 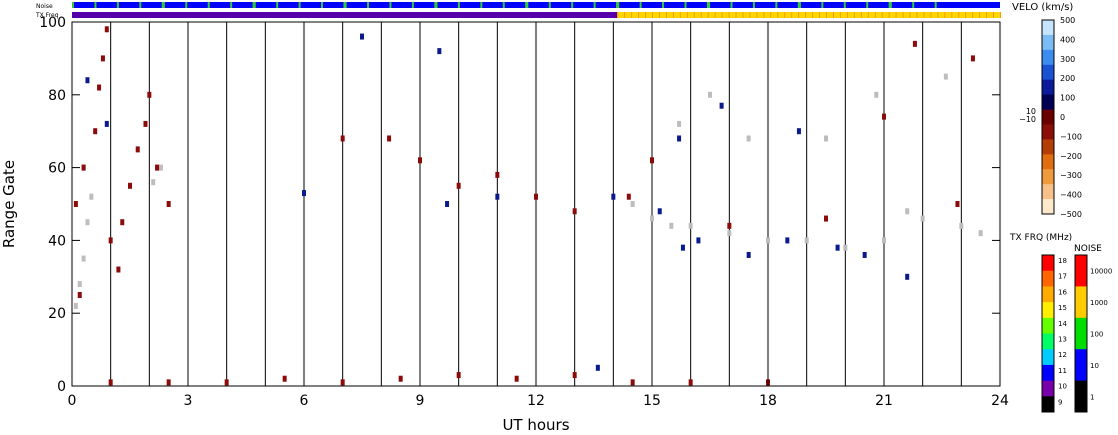 What do you see at coordinates (1042, 7) in the screenshot?
I see `velocity-colorbar-title: VELO (km/s)` at bounding box center [1042, 7].